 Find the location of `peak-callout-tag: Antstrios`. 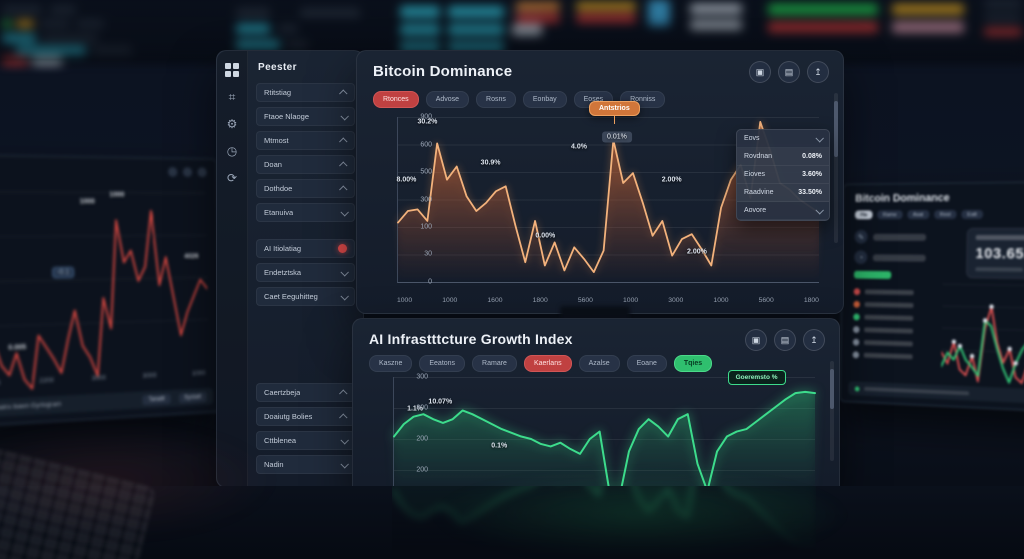

peak-callout-tag: Antstrios is located at coordinates (614, 112).